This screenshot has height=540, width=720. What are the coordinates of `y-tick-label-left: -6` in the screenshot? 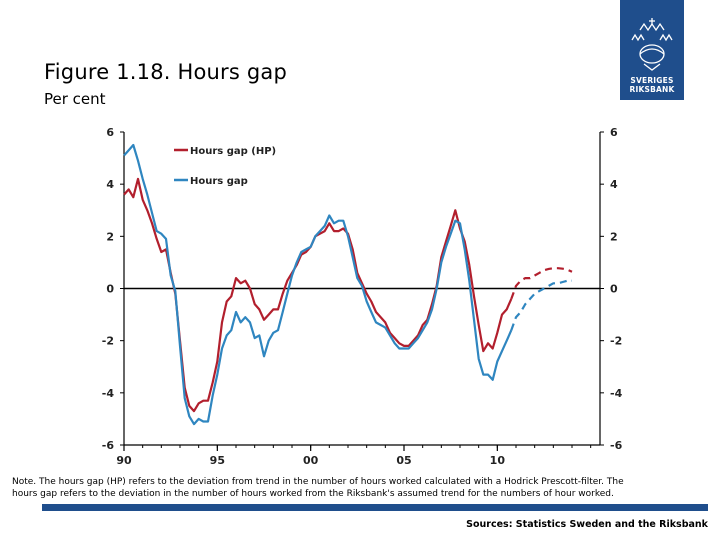 It's located at (108, 445).